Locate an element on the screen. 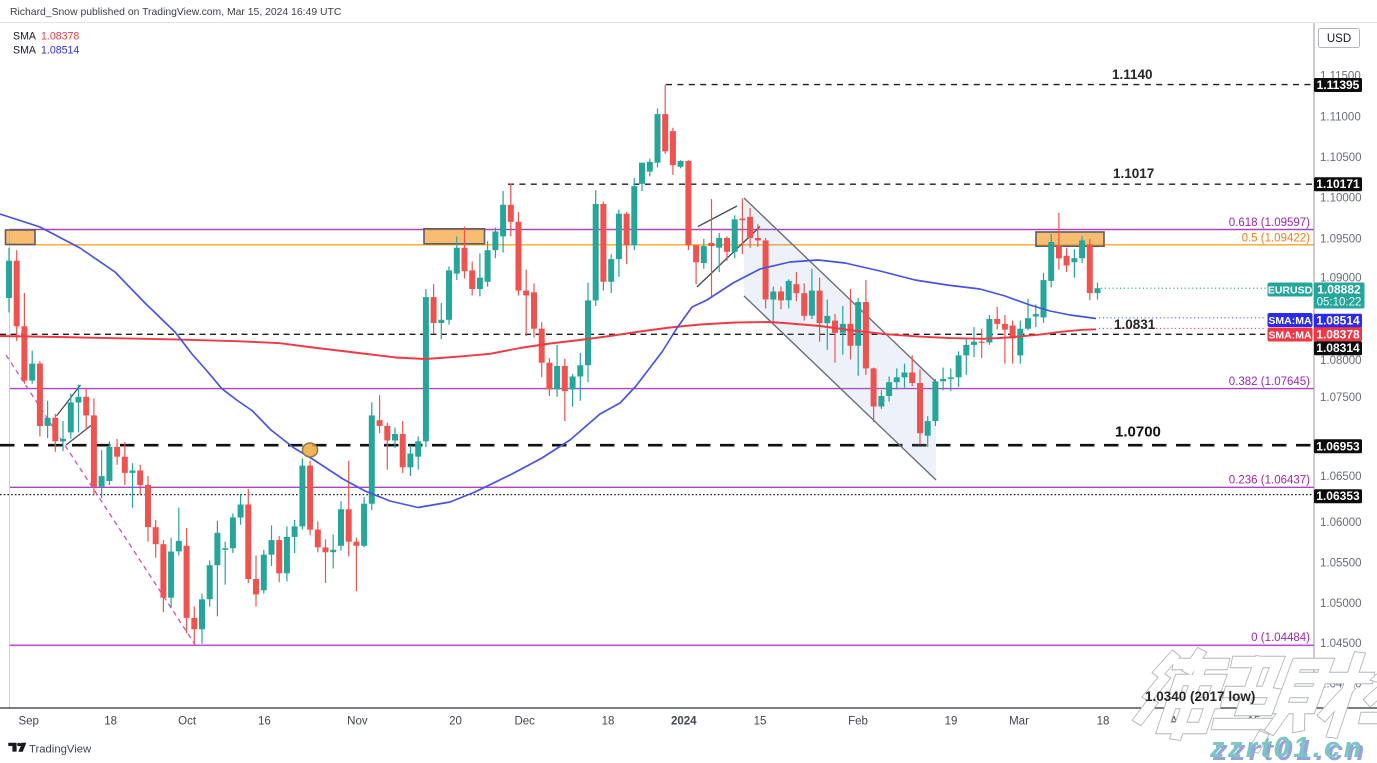 The height and width of the screenshot is (763, 1377). svg-text: 1.0700 is located at coordinates (1138, 432).